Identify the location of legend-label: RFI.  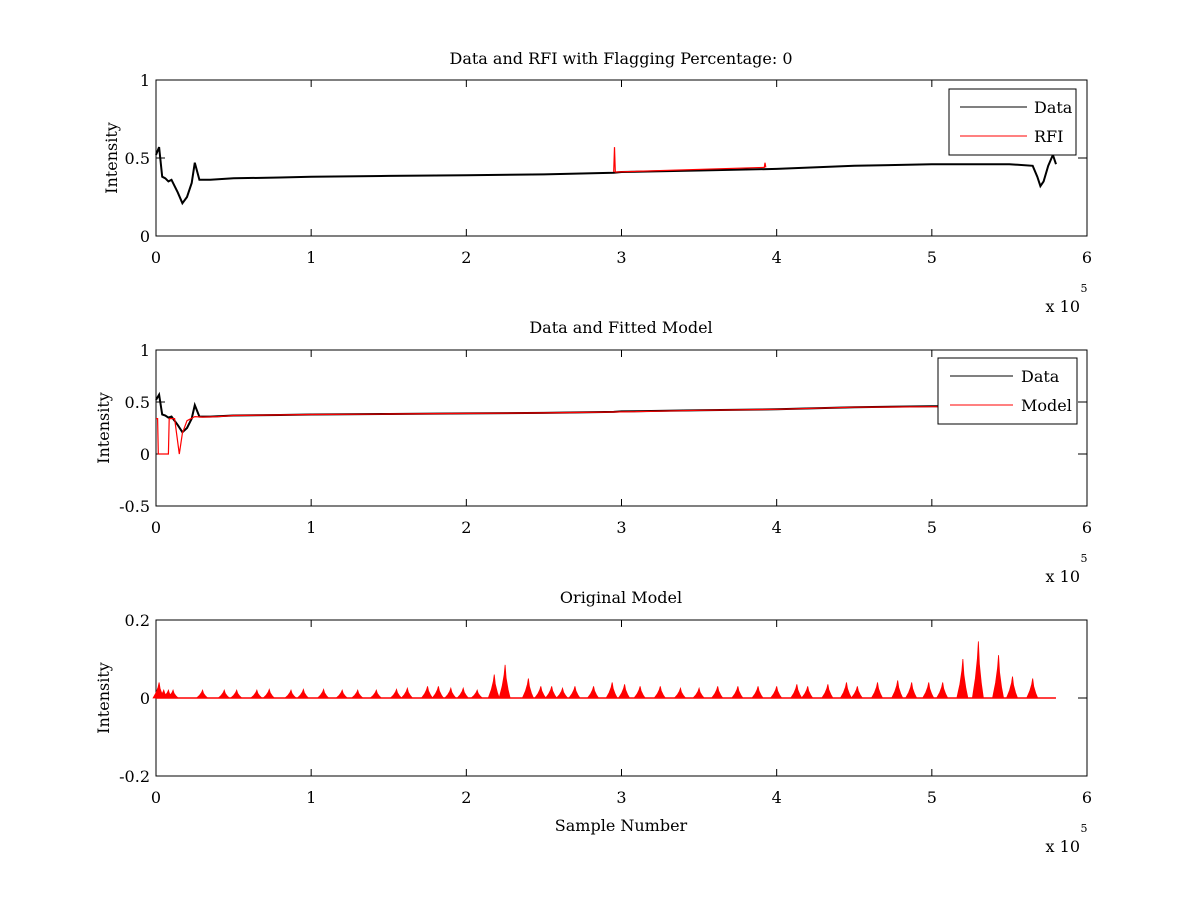
(1048, 136).